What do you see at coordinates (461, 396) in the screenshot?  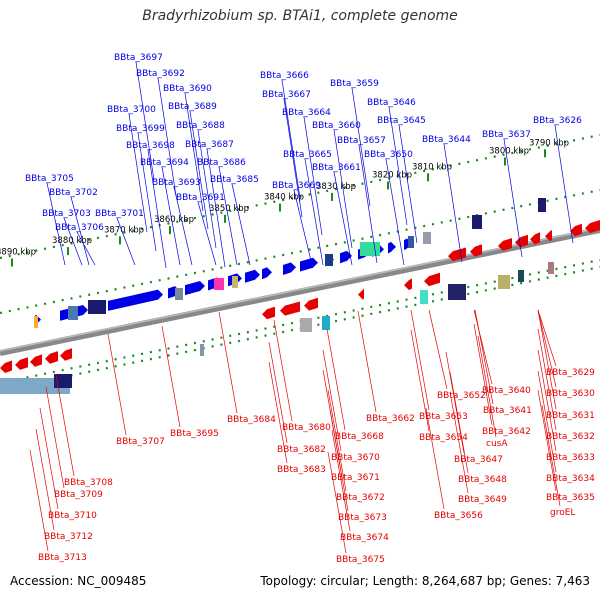 I see `bottom-gene-label: BBta_3652` at bounding box center [461, 396].